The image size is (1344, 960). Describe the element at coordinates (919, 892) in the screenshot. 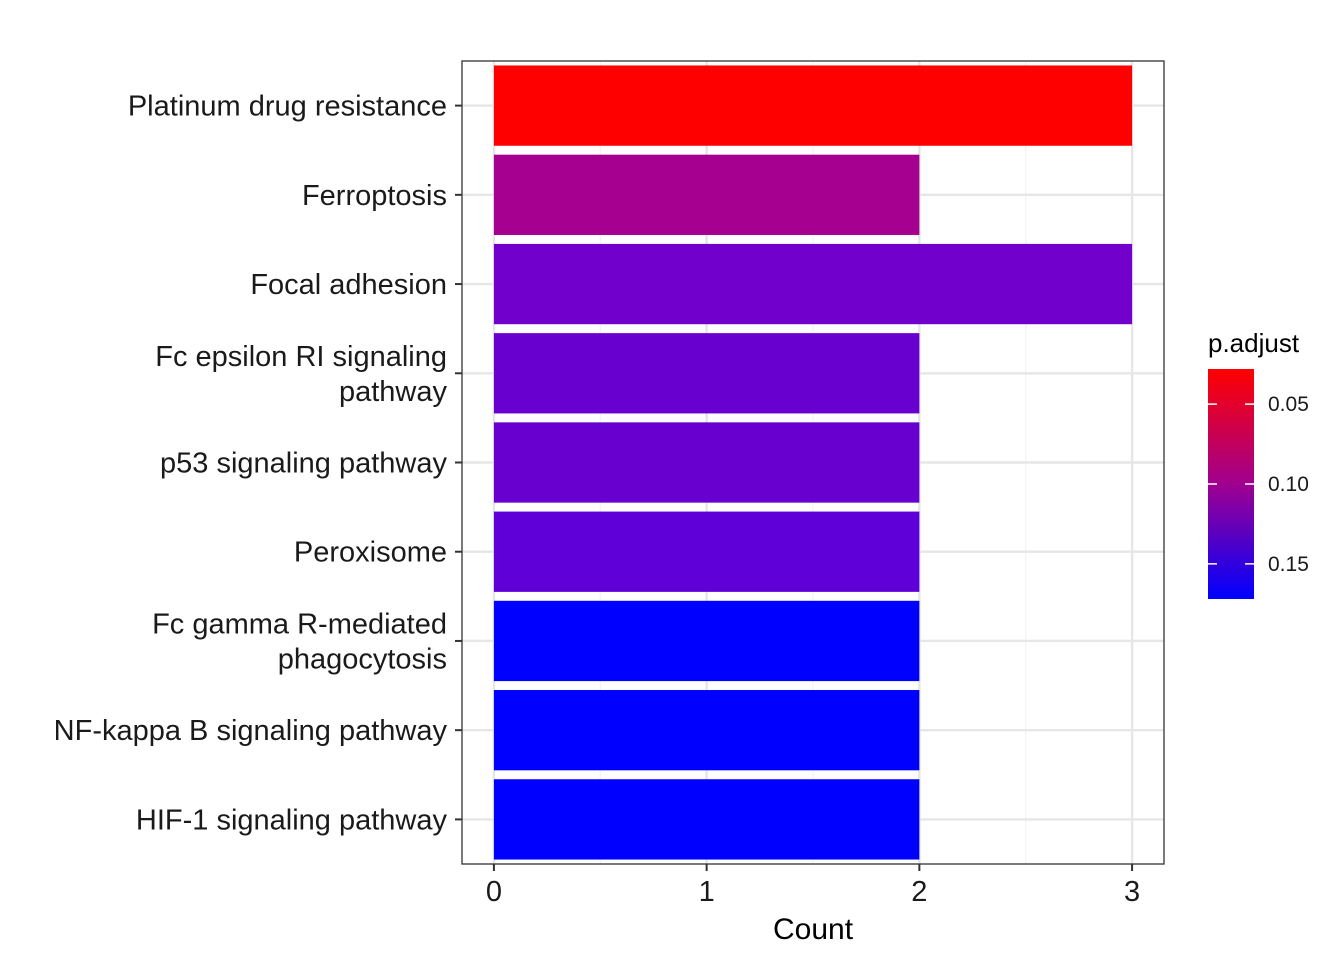

I see `x-tick-label: 2` at that location.